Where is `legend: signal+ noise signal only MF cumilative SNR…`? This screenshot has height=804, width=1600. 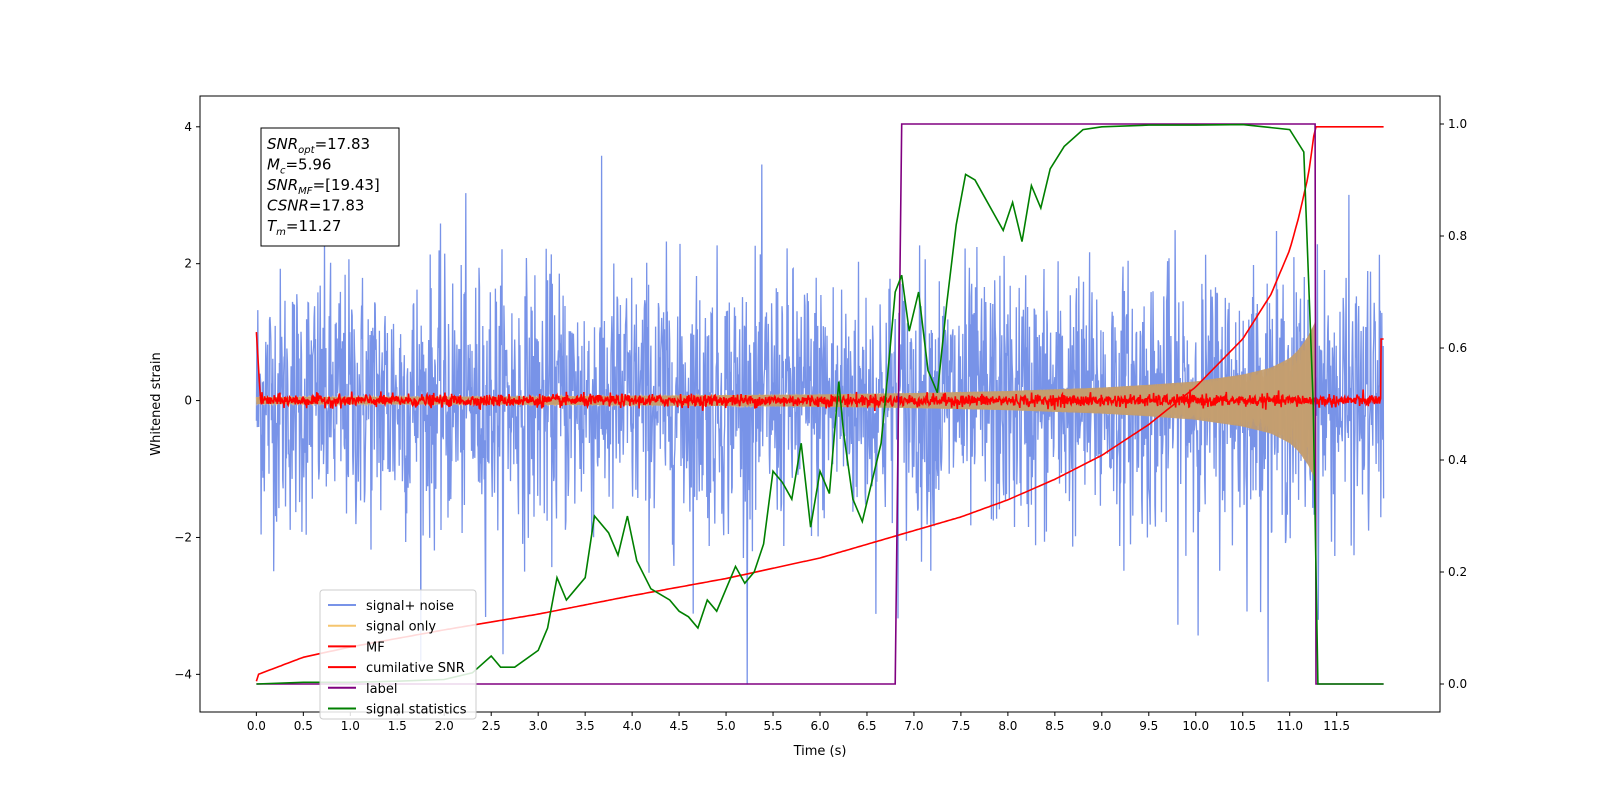 legend: signal+ noise signal only MF cumilative SNR… is located at coordinates (398, 654).